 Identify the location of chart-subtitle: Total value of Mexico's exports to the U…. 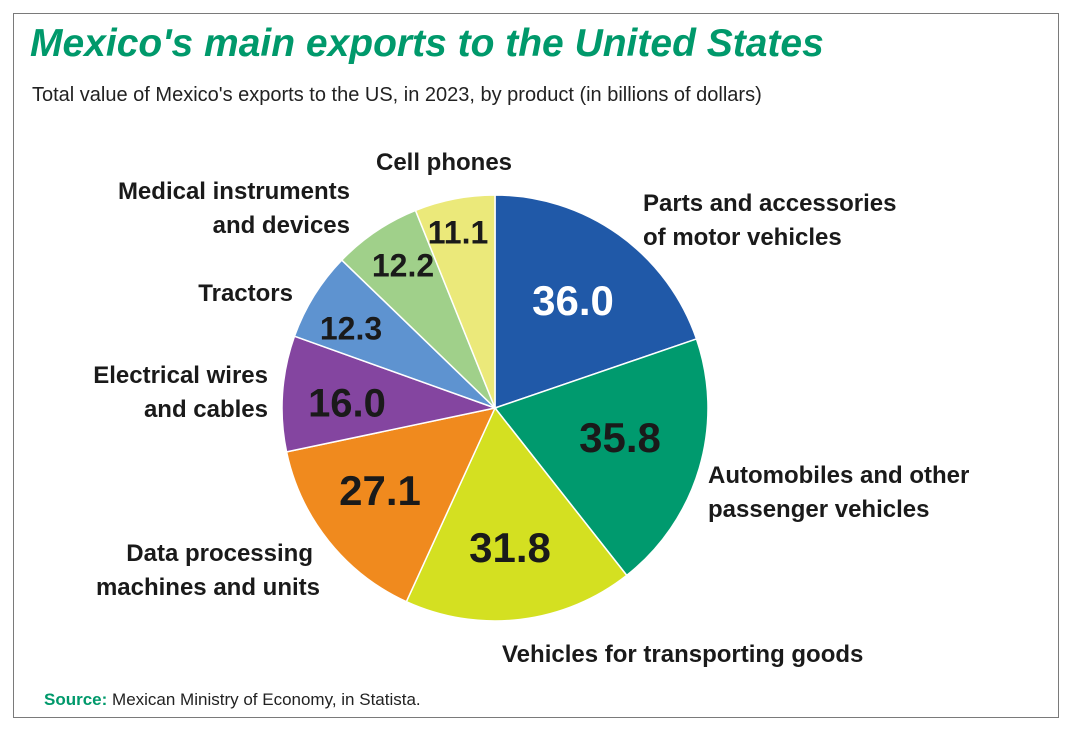
(397, 95).